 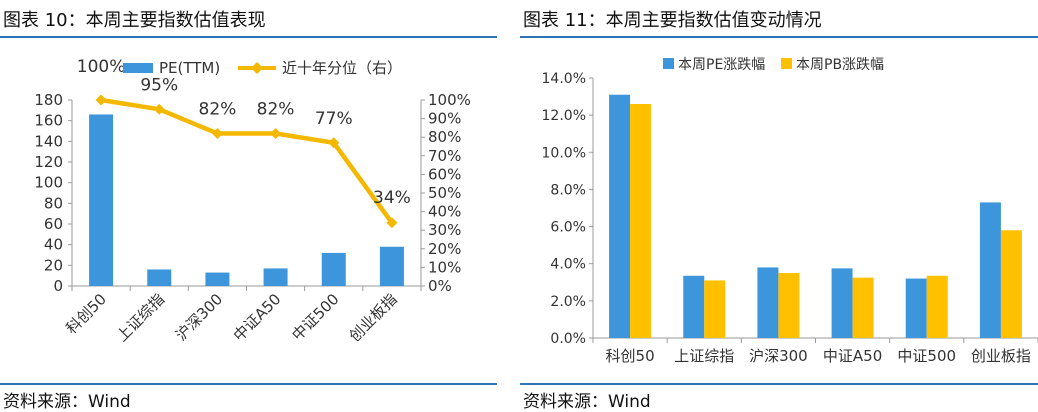 What do you see at coordinates (257, 68) in the screenshot?
I see `percentile-legend-marker` at bounding box center [257, 68].